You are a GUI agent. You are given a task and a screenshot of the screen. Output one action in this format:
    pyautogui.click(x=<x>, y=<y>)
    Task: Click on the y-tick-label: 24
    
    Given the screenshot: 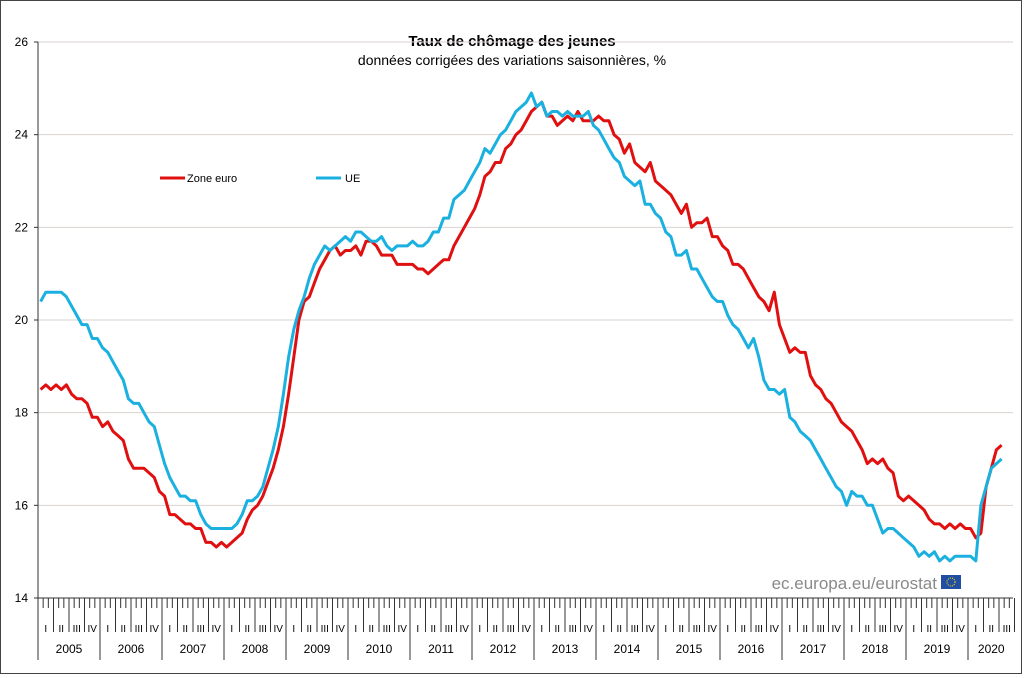 What is the action you would take?
    pyautogui.click(x=22, y=135)
    